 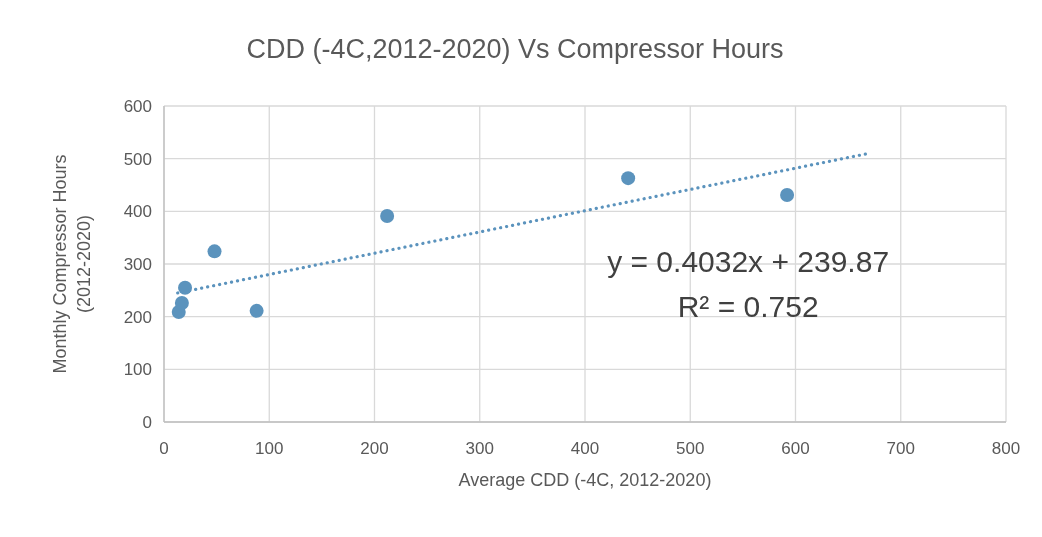 I want to click on chart-title: CDD (-4C,2012-2020) Vs Compressor Hours, so click(x=515, y=49).